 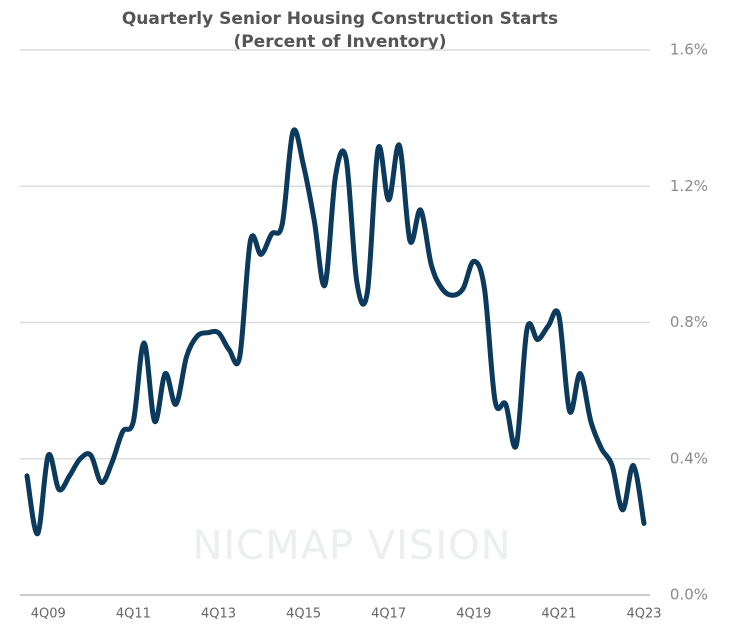 I want to click on y-tick-label: 1.2%, so click(x=689, y=186).